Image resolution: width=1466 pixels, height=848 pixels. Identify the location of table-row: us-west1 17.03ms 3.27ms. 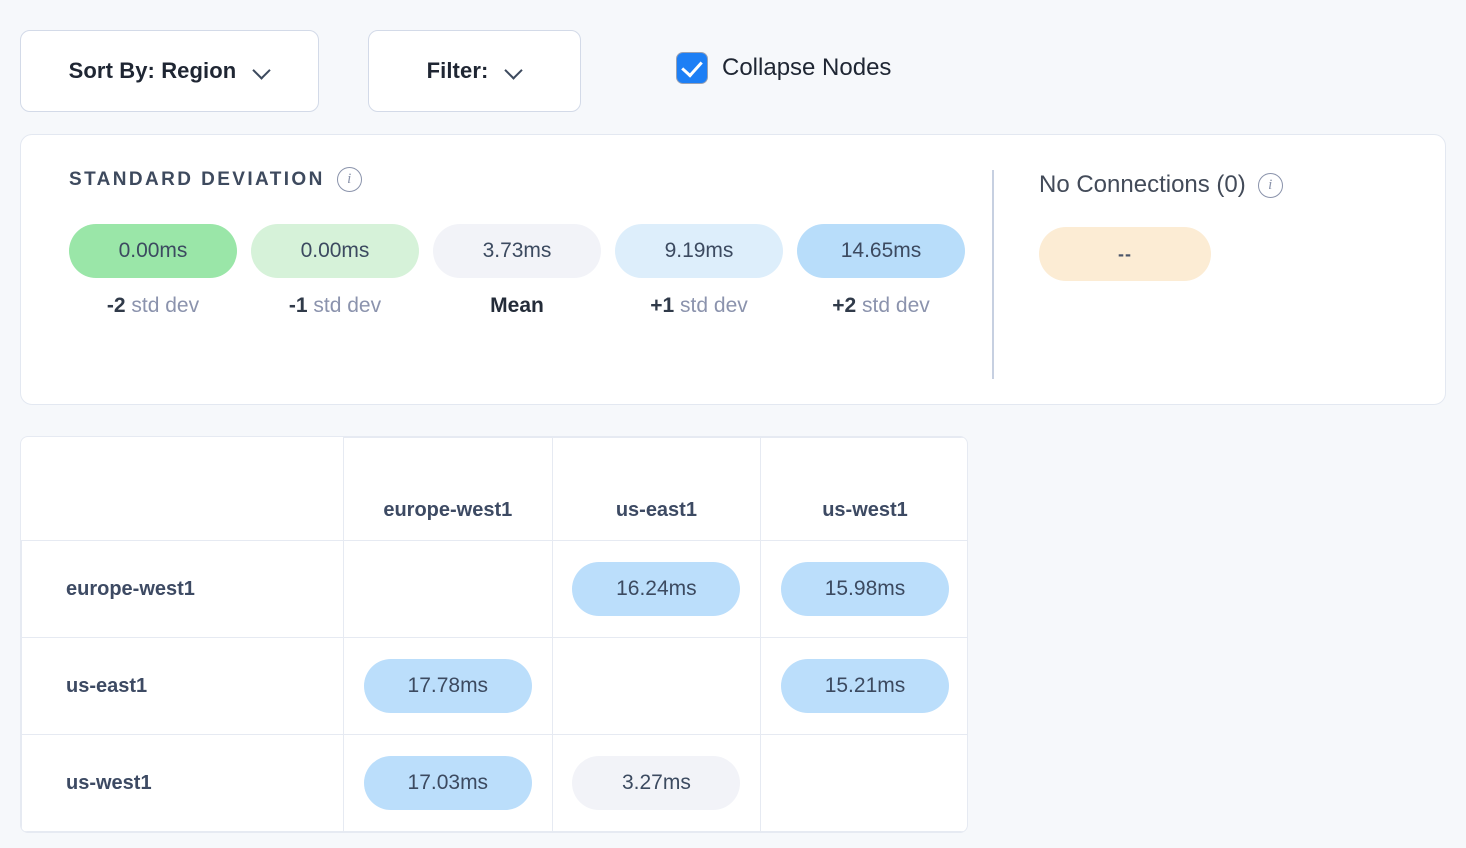
(494, 783).